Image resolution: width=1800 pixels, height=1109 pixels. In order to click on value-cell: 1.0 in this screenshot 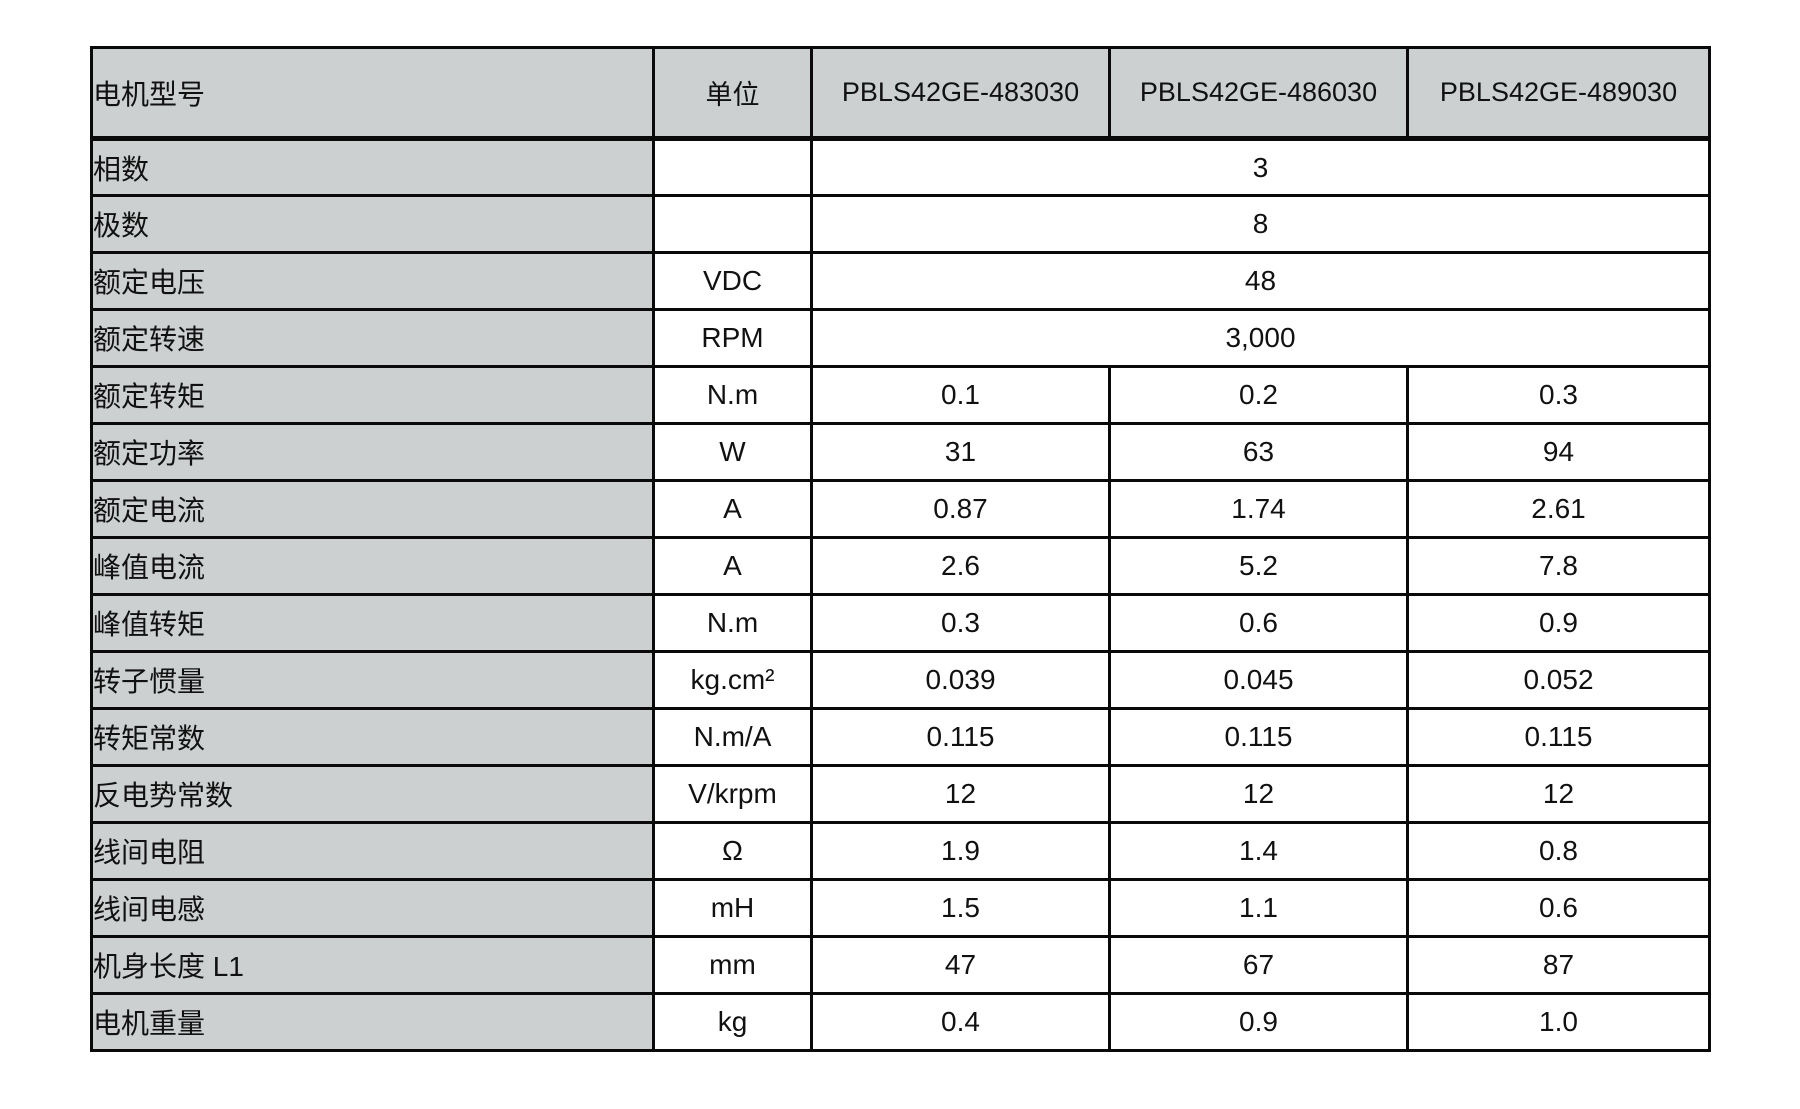, I will do `click(1558, 1022)`.